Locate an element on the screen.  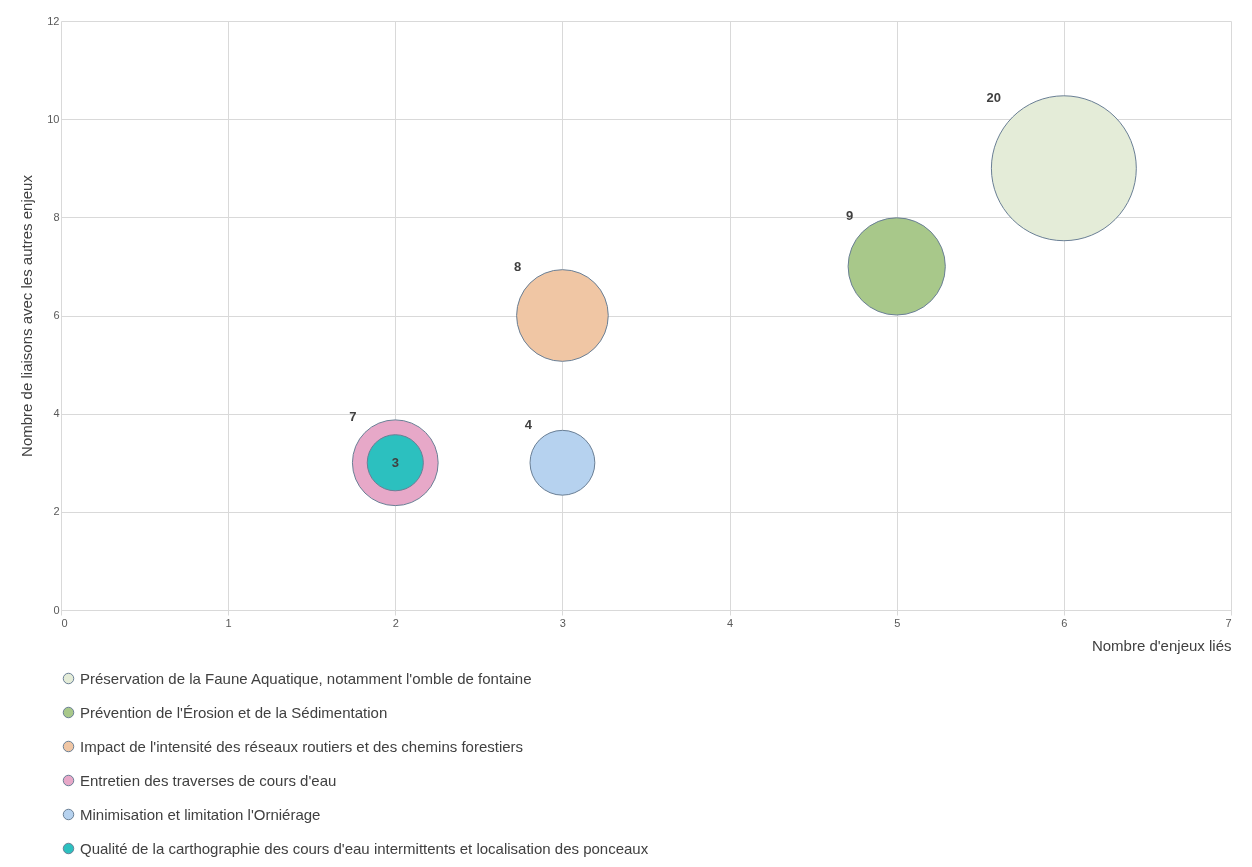
data-label: 3 is located at coordinates (395, 462).